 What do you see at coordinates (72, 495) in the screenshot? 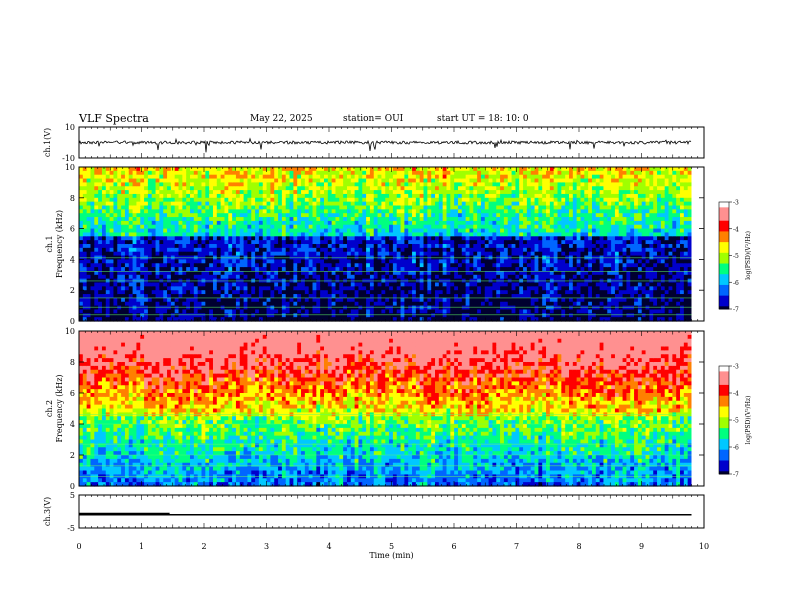
I see `ytick-label: 5` at bounding box center [72, 495].